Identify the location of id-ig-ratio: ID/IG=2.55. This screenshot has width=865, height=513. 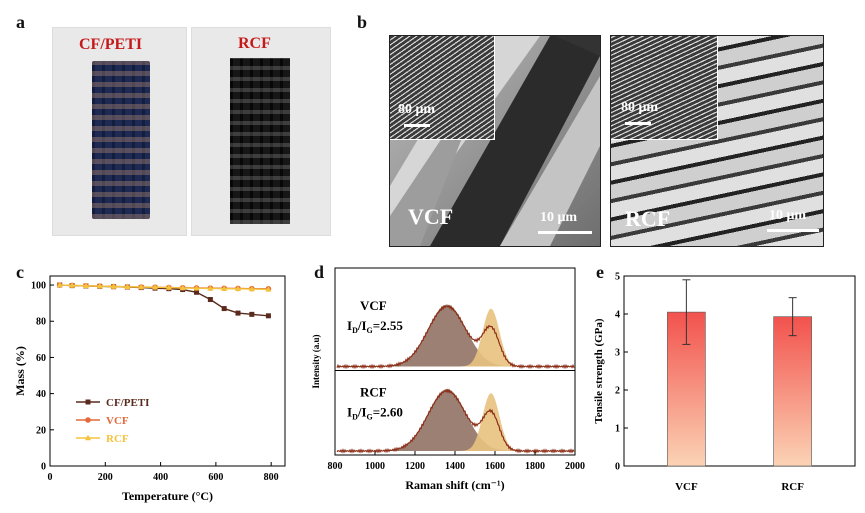
(375, 326).